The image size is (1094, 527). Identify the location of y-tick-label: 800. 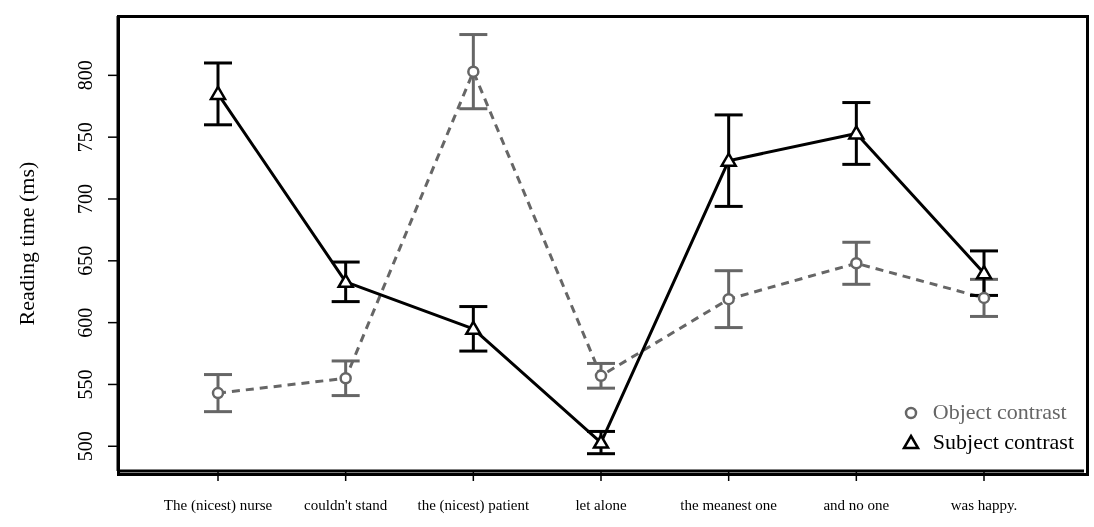
(85, 75).